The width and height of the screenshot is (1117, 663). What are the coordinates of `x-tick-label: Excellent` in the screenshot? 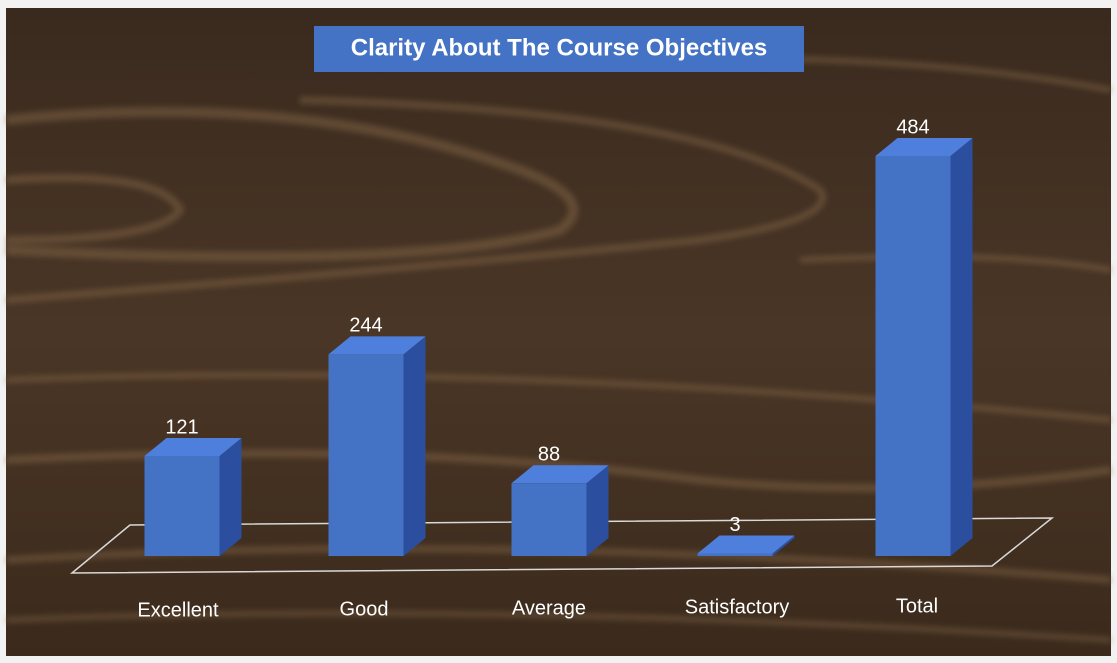 It's located at (178, 610).